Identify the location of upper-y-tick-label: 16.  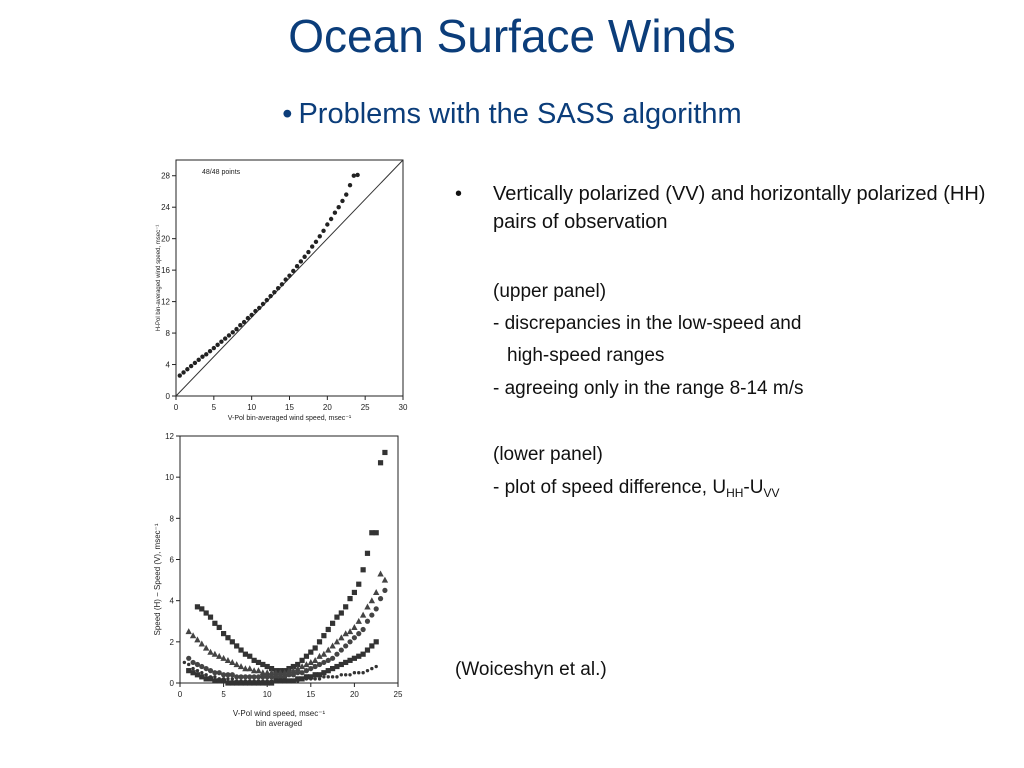
(165, 270).